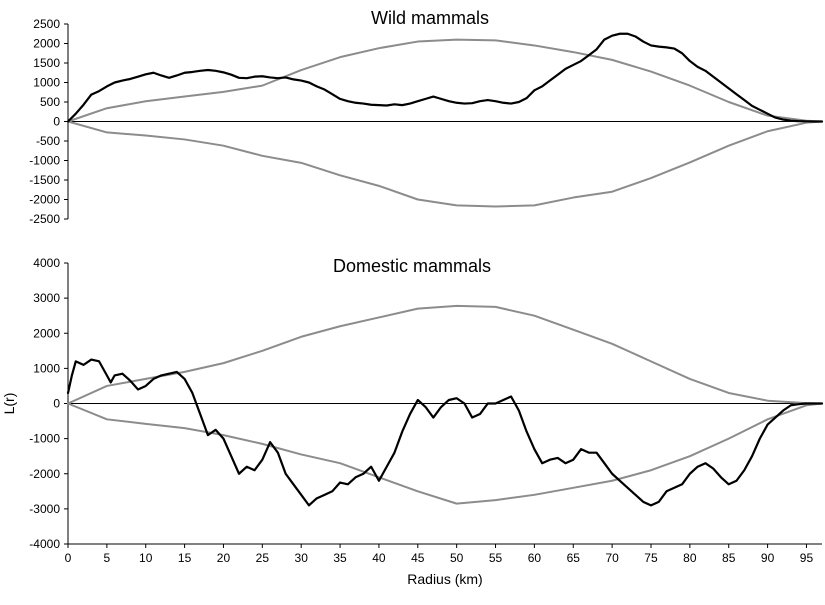  Describe the element at coordinates (807, 558) in the screenshot. I see `x-tick-label: 95` at that location.